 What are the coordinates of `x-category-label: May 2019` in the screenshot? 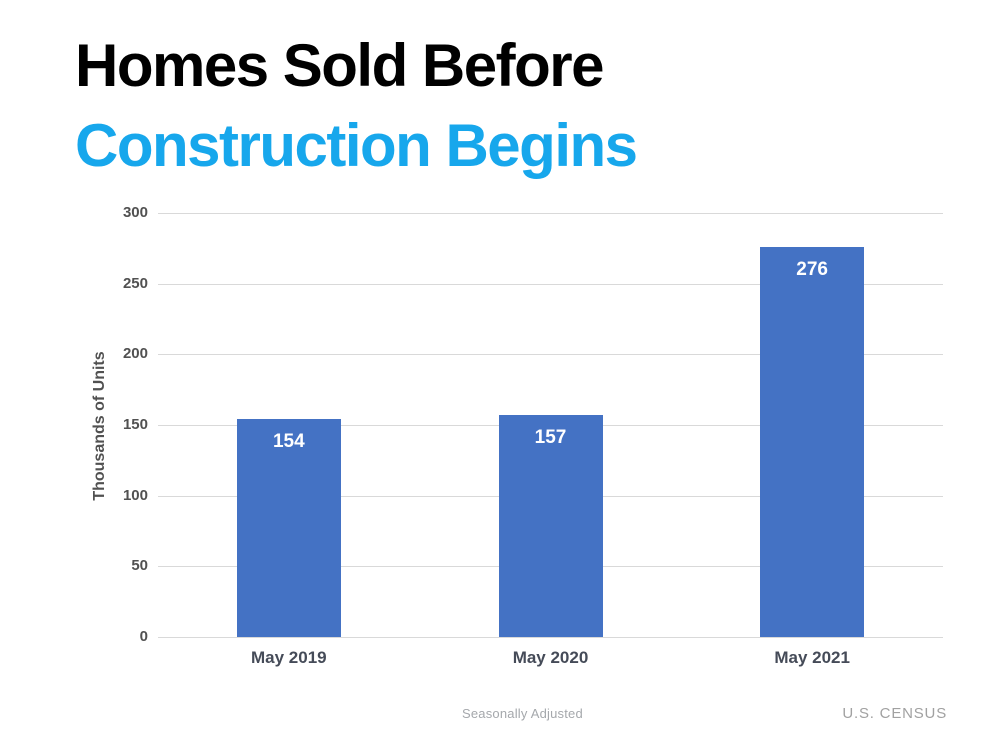 It's located at (289, 657).